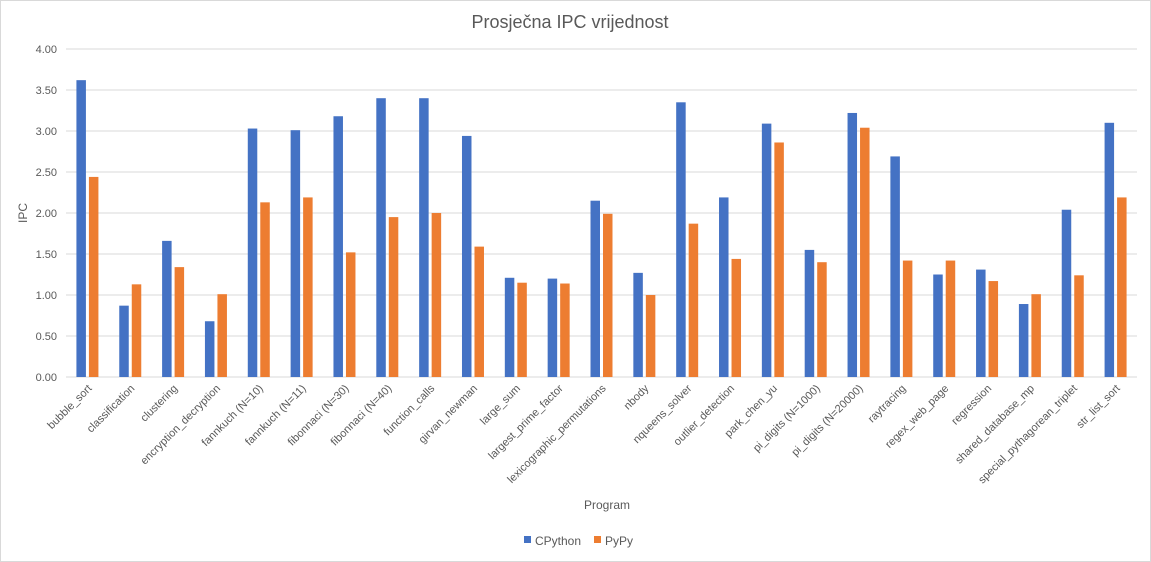 The image size is (1151, 562). What do you see at coordinates (46, 91) in the screenshot?
I see `y-tick-label: 3.50` at bounding box center [46, 91].